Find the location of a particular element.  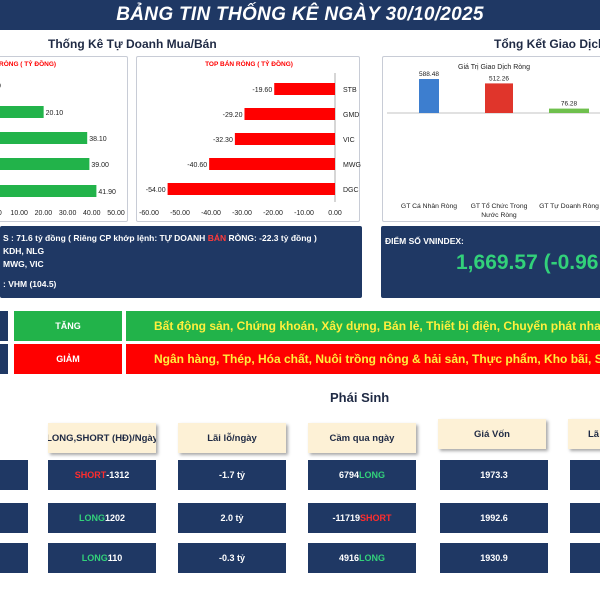

header-pnl: Lãi lỗ/ngày is located at coordinates (232, 438).